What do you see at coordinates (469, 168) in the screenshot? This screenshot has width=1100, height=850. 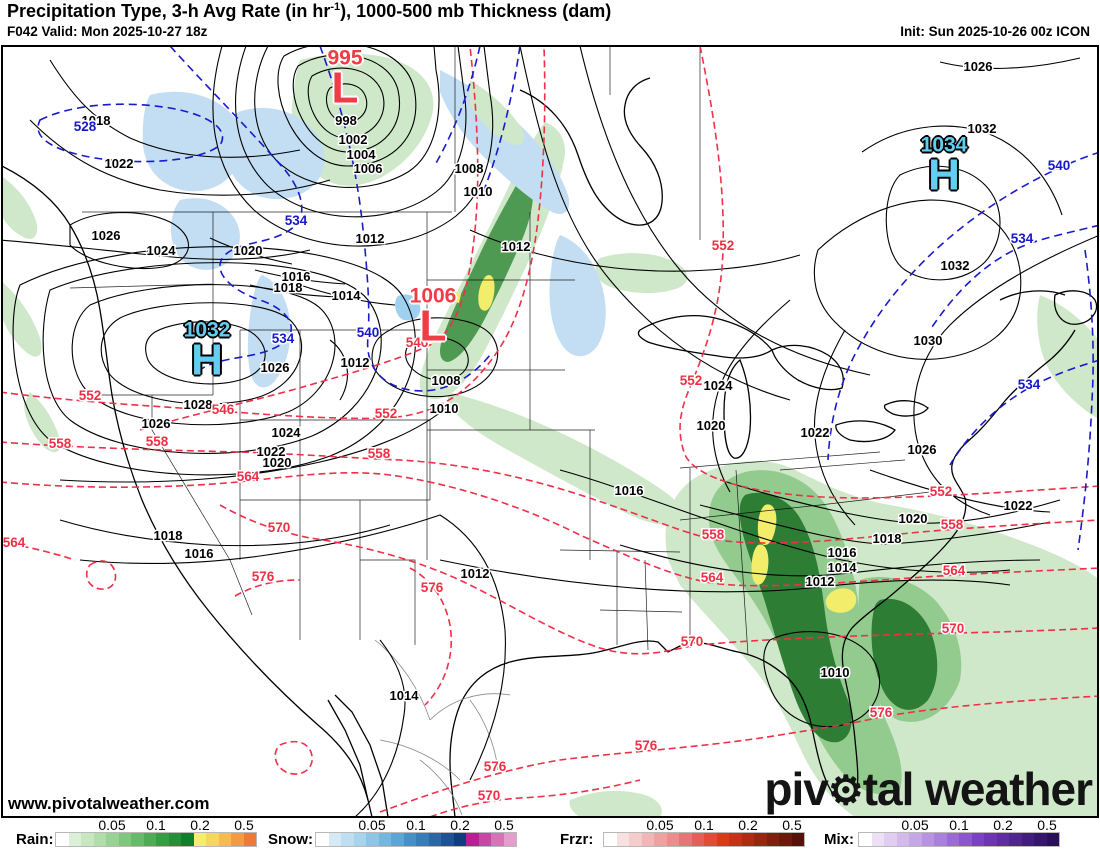 I see `contour-label: 1008` at bounding box center [469, 168].